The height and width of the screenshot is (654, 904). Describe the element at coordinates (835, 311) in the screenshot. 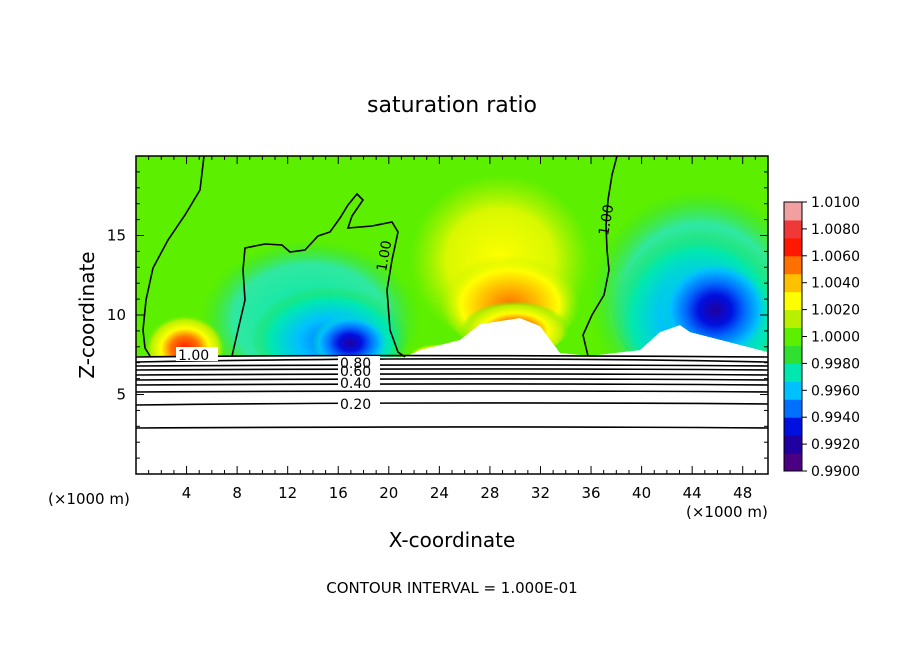

I see `colorbar-label: 1.0020` at that location.